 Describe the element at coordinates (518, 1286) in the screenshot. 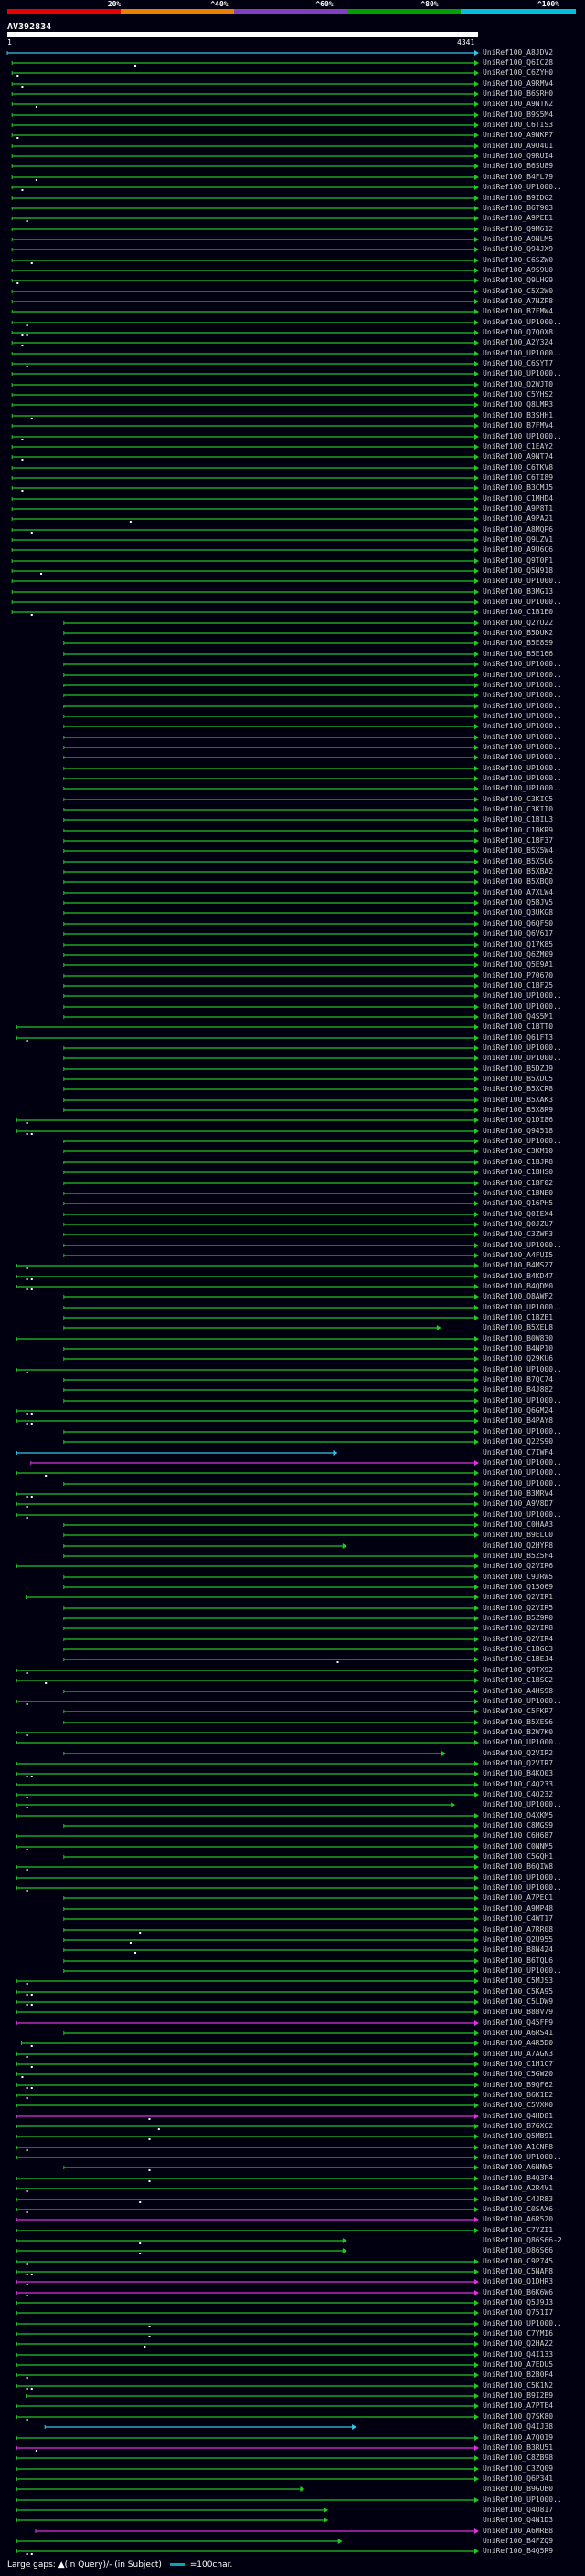

I see `hit-label: UniRef100_B4QDM0` at that location.